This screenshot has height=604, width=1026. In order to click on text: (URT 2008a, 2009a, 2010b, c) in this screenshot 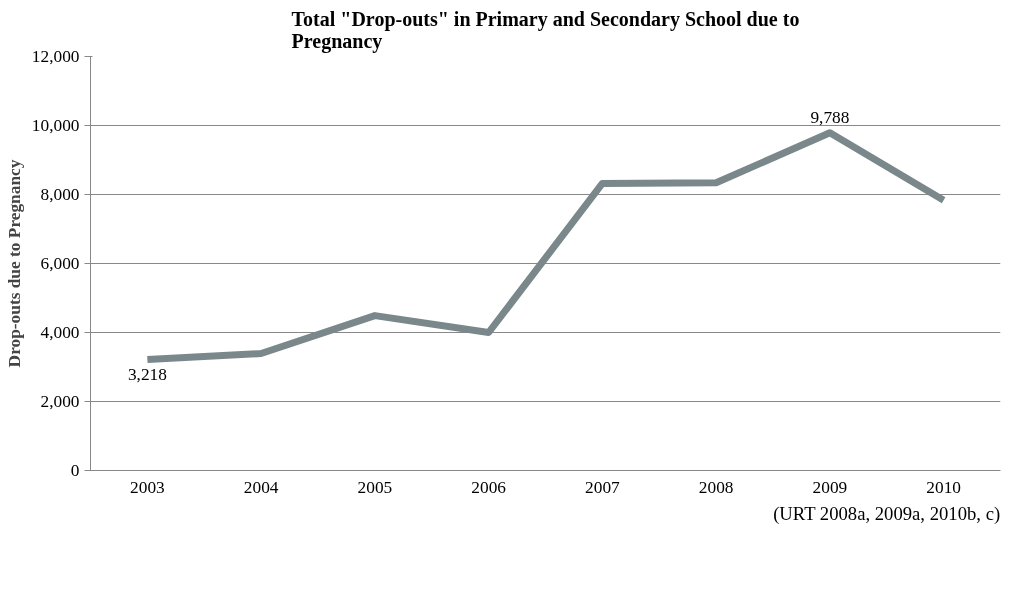, I will do `click(887, 513)`.